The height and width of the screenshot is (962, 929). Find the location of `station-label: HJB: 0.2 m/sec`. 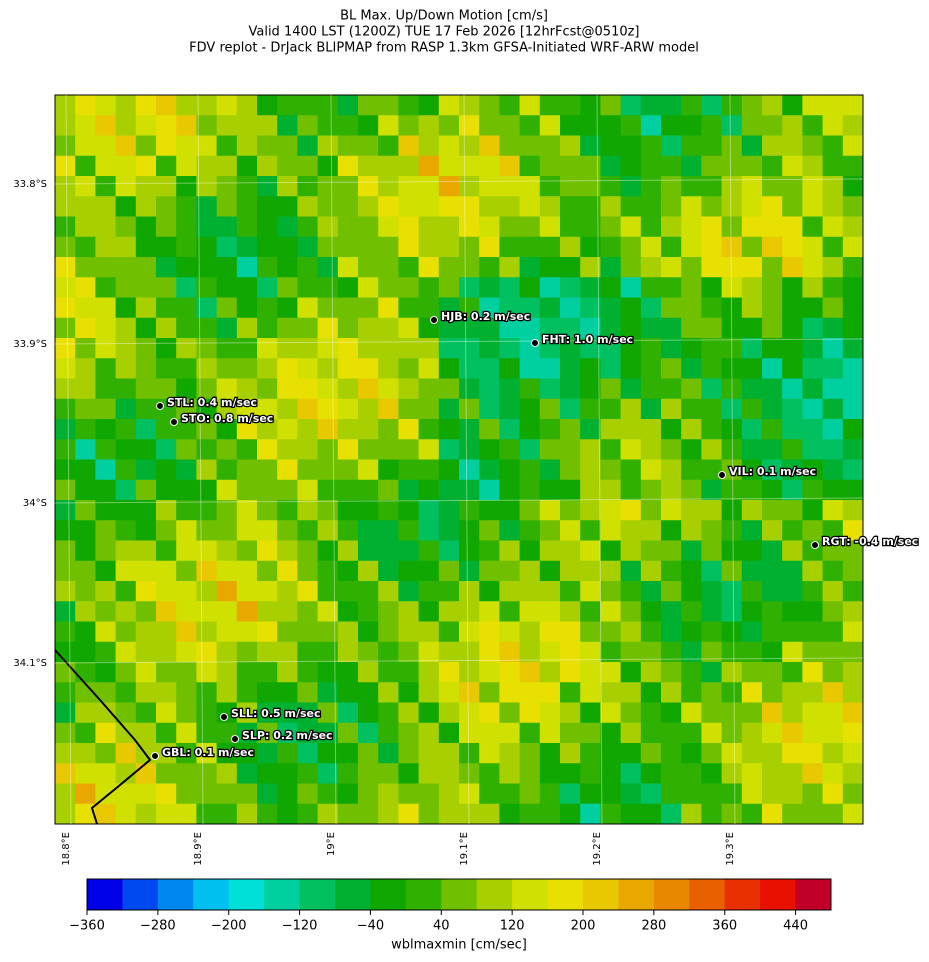

station-label: HJB: 0.2 m/sec is located at coordinates (485, 316).